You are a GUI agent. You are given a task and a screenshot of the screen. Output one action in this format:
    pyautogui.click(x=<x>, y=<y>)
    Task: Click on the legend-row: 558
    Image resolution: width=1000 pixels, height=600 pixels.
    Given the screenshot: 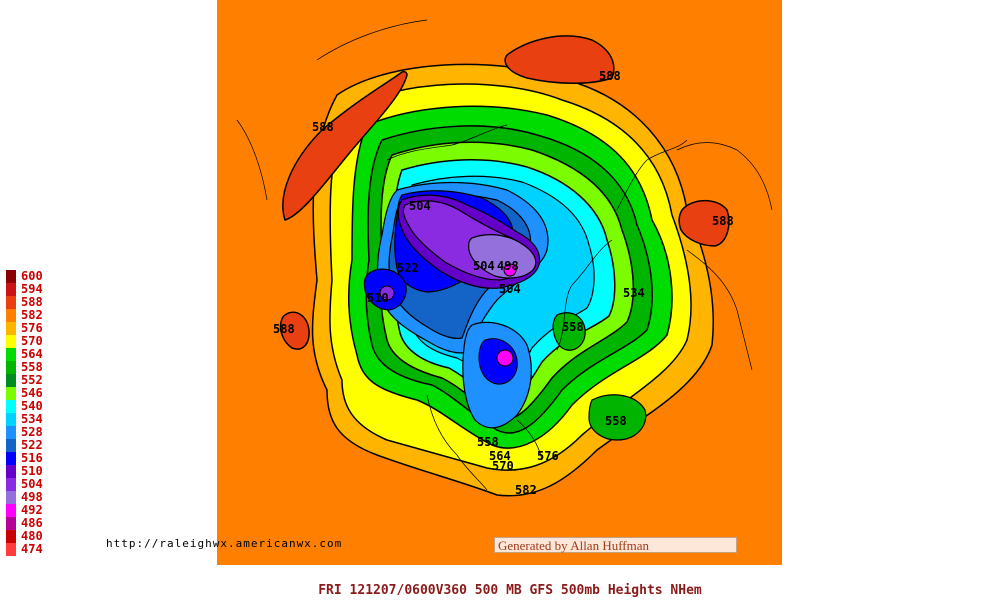 What is the action you would take?
    pyautogui.click(x=34, y=367)
    